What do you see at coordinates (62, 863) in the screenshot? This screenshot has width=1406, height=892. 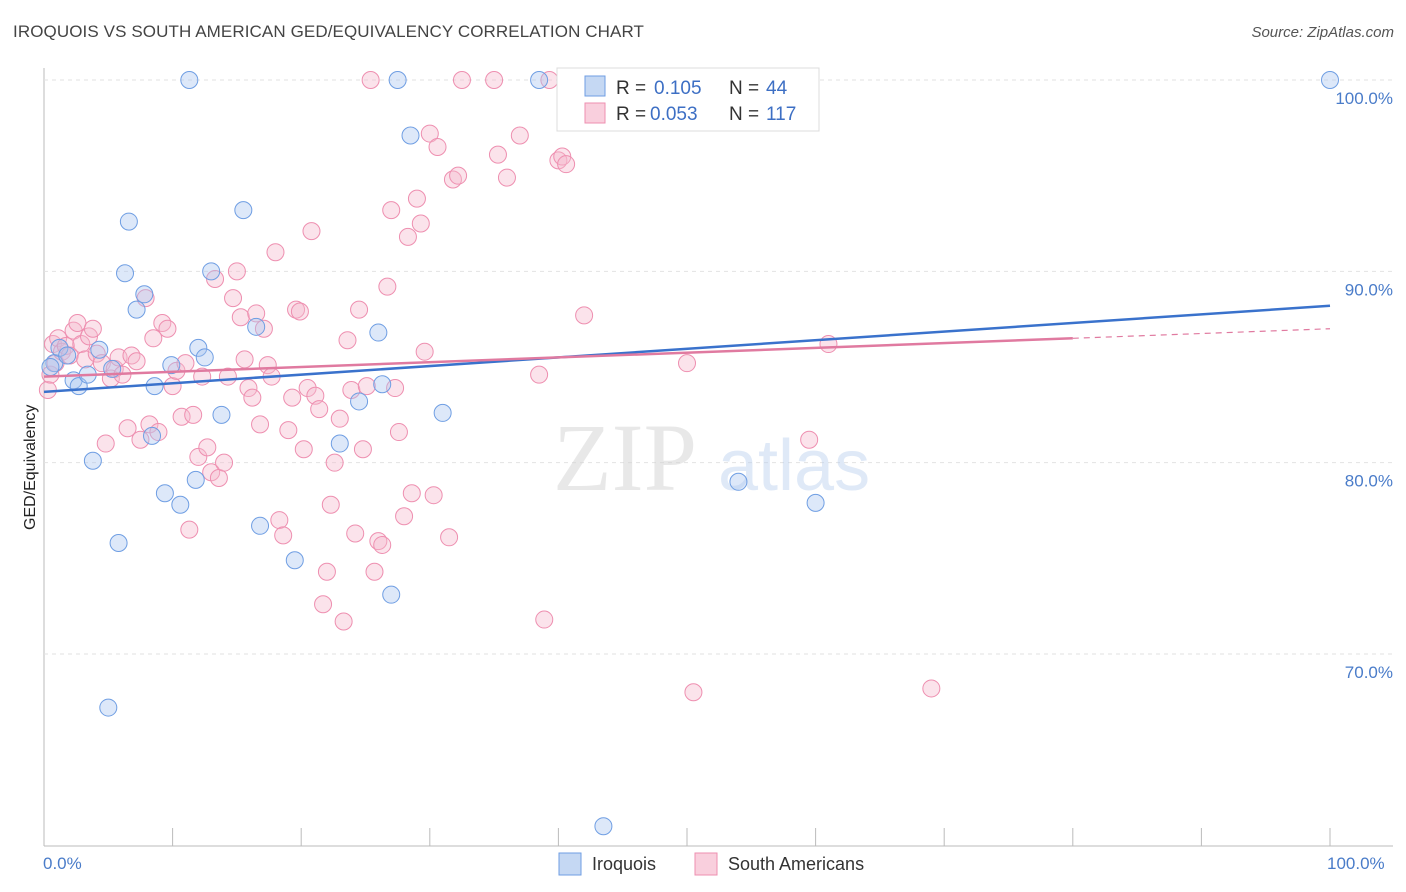 I see `x-tick-label-min: 0.0%` at bounding box center [62, 863].